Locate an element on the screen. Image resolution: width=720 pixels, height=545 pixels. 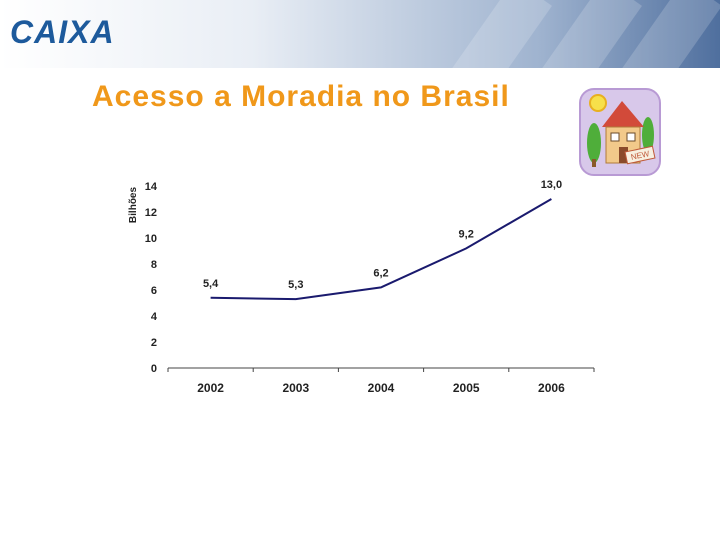
data-label: 6,2 is located at coordinates (380, 273).